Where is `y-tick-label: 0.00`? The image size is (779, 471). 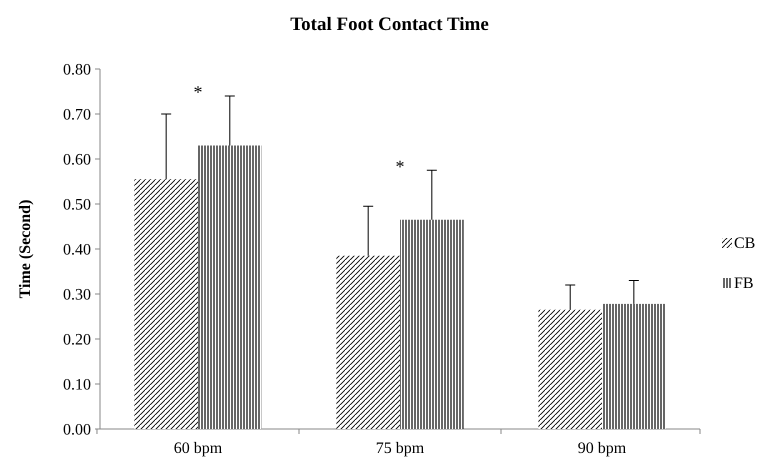 y-tick-label: 0.00 is located at coordinates (77, 430).